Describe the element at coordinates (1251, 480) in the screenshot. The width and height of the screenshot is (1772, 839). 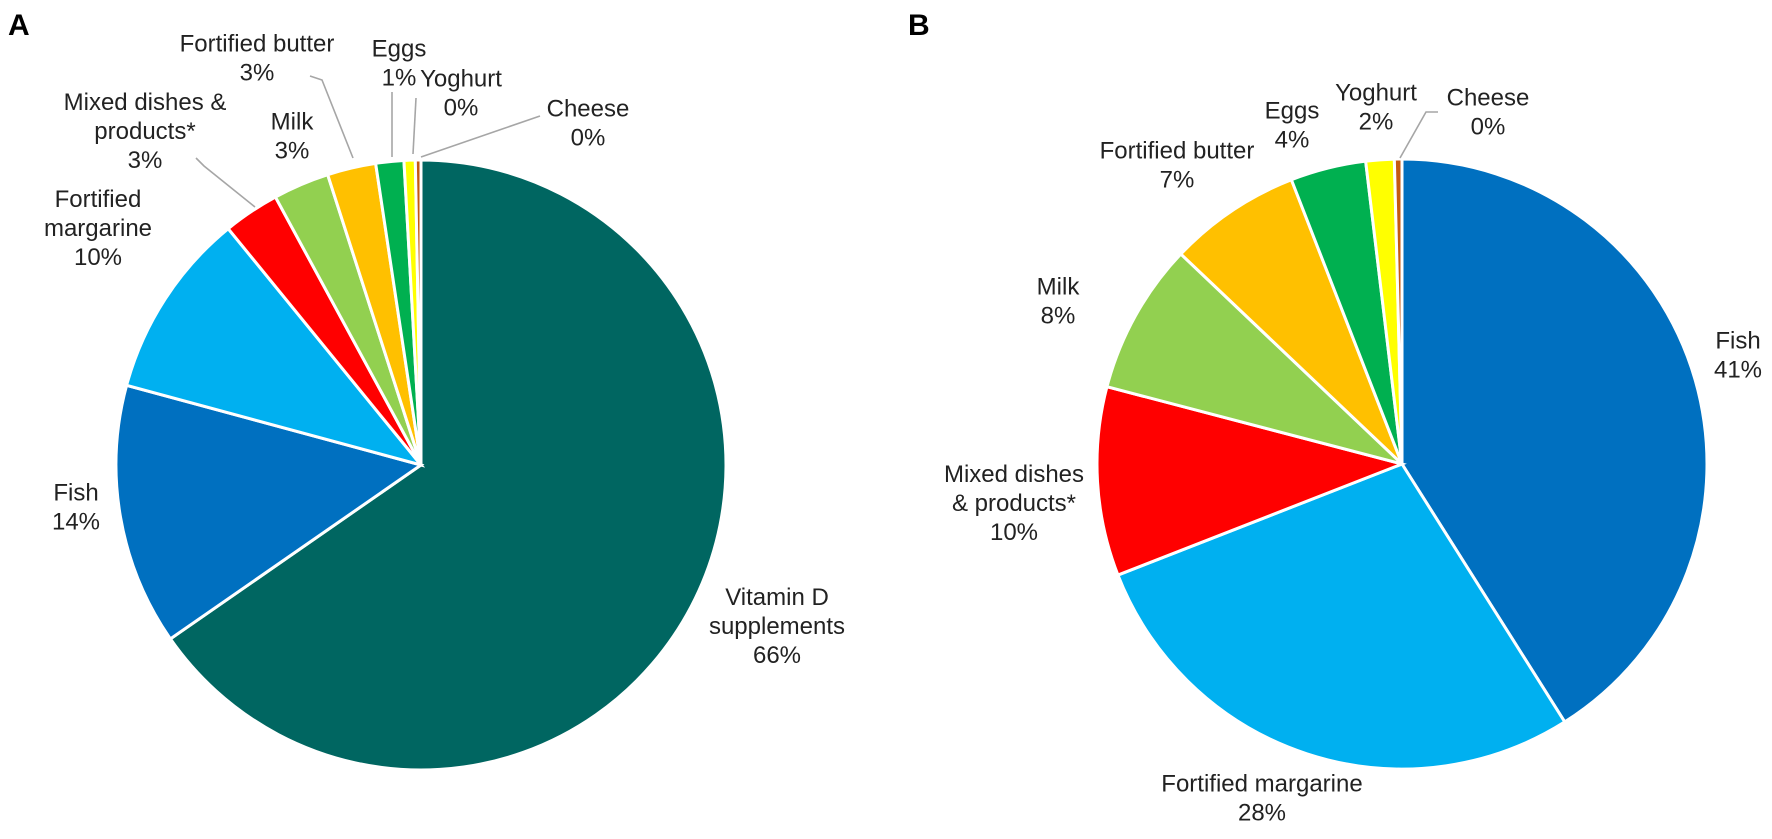
I see `pie-b-slice-mixed-dishes-products` at that location.